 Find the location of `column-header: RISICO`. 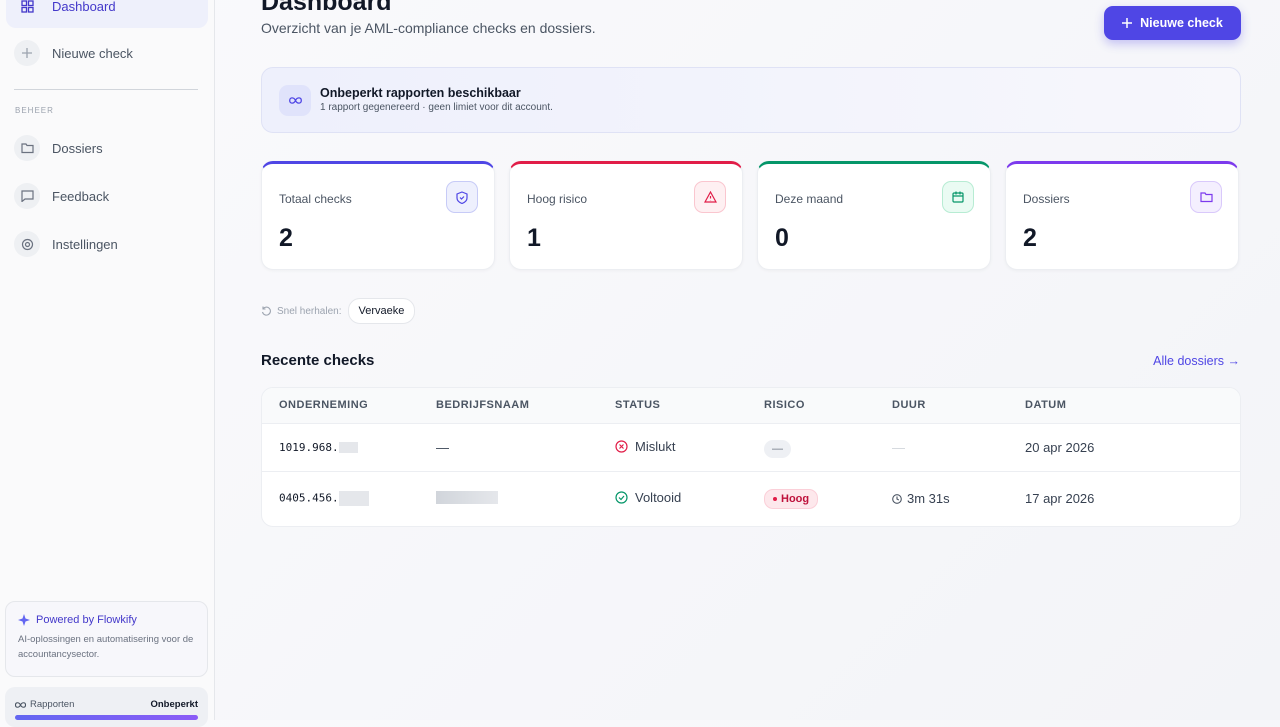

column-header: RISICO is located at coordinates (784, 405).